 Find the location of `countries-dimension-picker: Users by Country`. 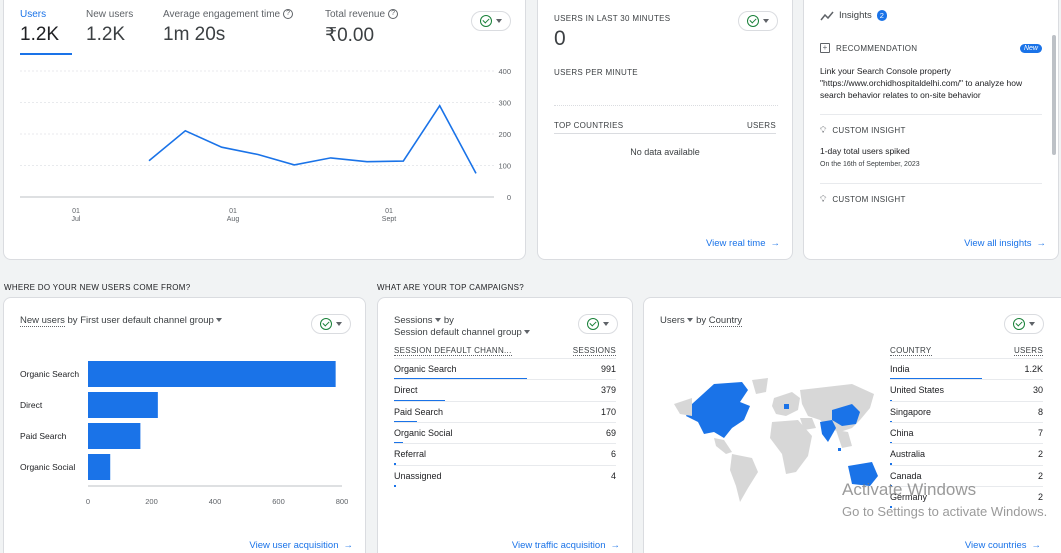

countries-dimension-picker: Users by Country is located at coordinates (701, 321).